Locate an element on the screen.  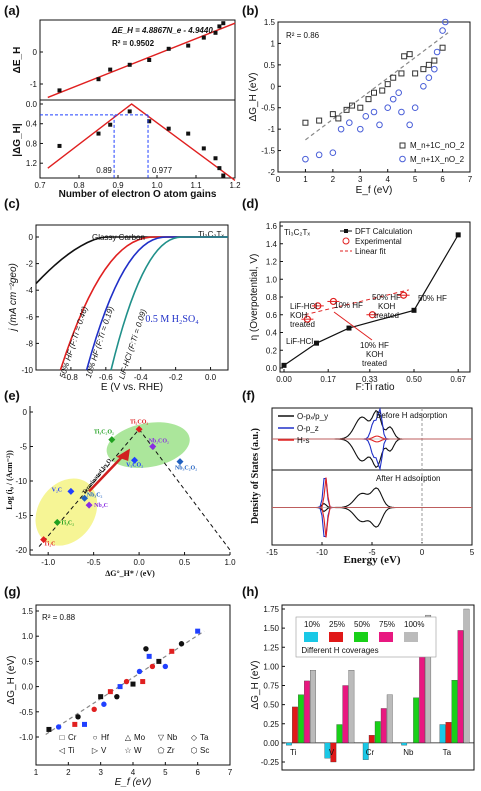
c-label-glassy: Glassy Carbon is located at coordinates (118, 237).